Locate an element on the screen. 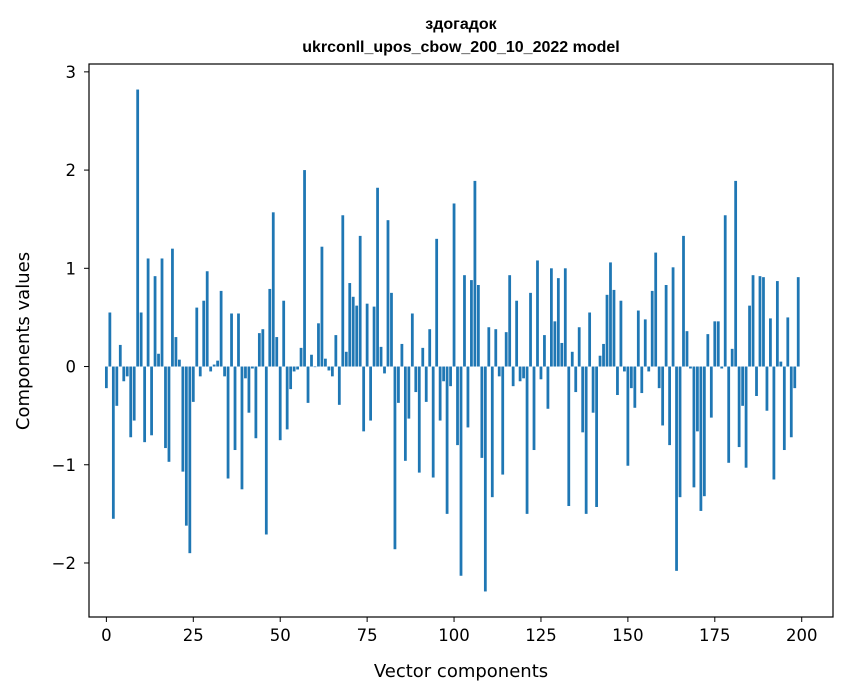  x-axis-label: Vector components is located at coordinates (461, 671).